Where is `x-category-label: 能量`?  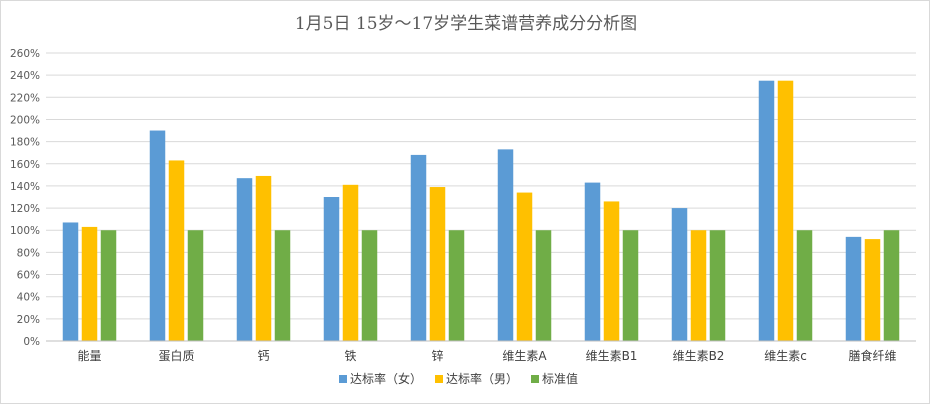
x-category-label: 能量 is located at coordinates (89, 356).